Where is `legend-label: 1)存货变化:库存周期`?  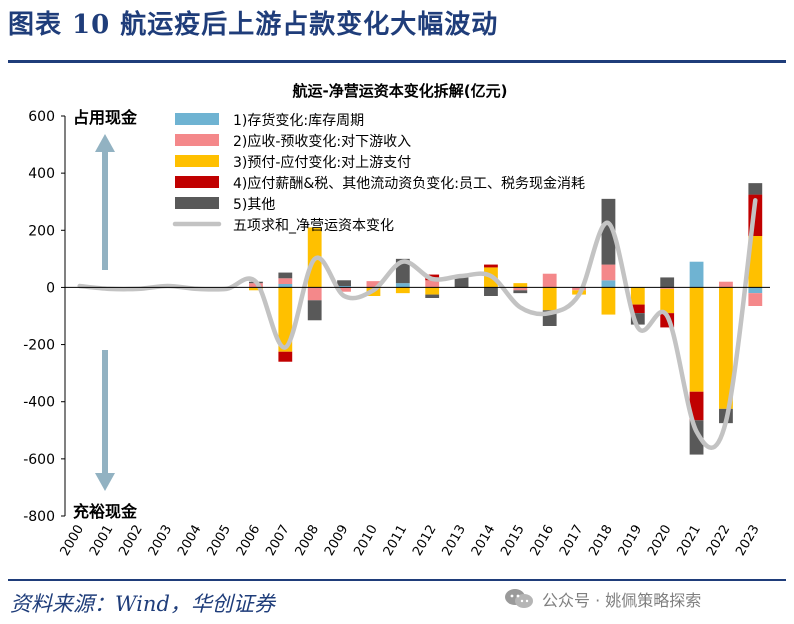
legend-label: 1)存货变化:库存周期 is located at coordinates (298, 120).